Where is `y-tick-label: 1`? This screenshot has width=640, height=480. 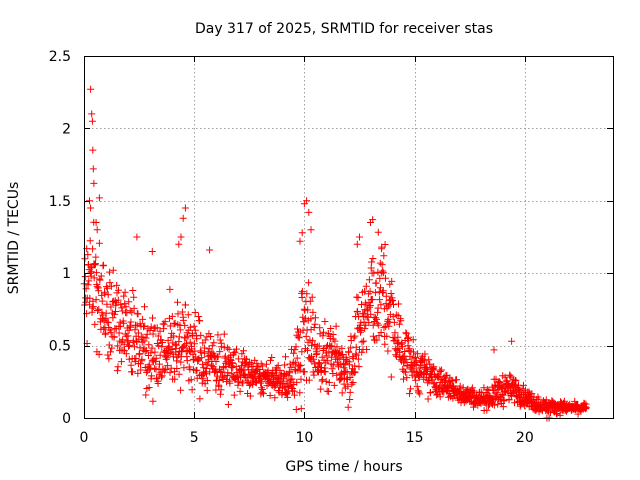
y-tick-label: 1 is located at coordinates (66, 274).